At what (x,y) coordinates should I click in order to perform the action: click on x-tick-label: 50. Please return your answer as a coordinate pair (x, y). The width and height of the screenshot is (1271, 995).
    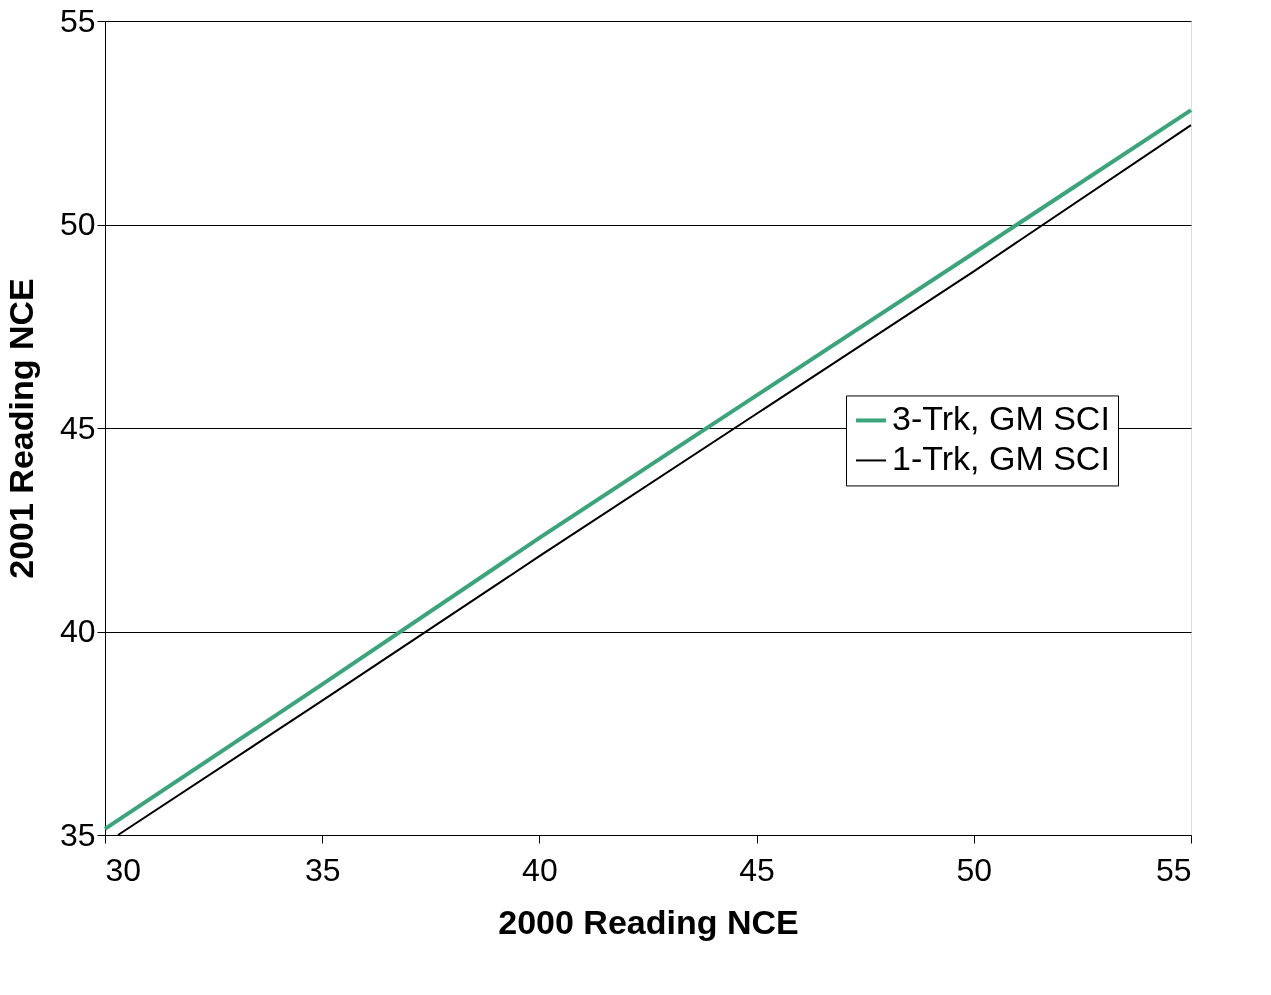
    Looking at the image, I should click on (974, 869).